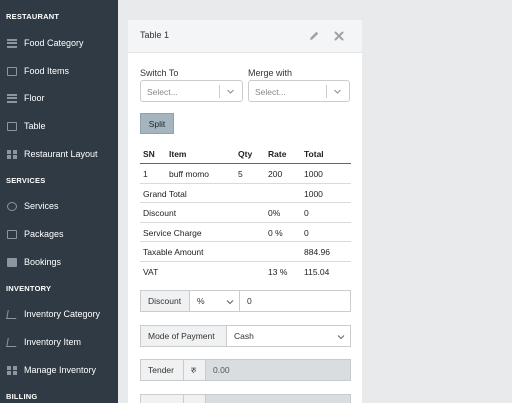 This screenshot has width=512, height=403. I want to click on section-billing: BILLING, so click(22, 396).